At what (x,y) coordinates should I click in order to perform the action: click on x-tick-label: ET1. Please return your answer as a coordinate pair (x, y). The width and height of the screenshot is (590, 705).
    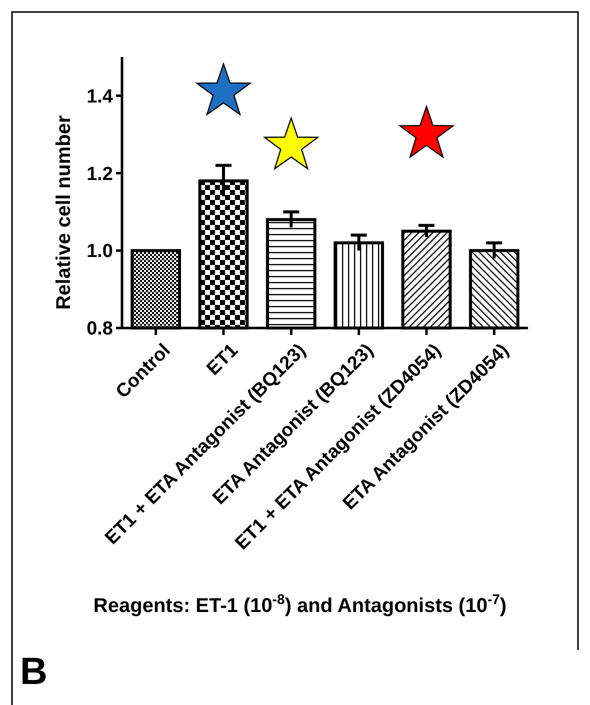
    Looking at the image, I should click on (222, 360).